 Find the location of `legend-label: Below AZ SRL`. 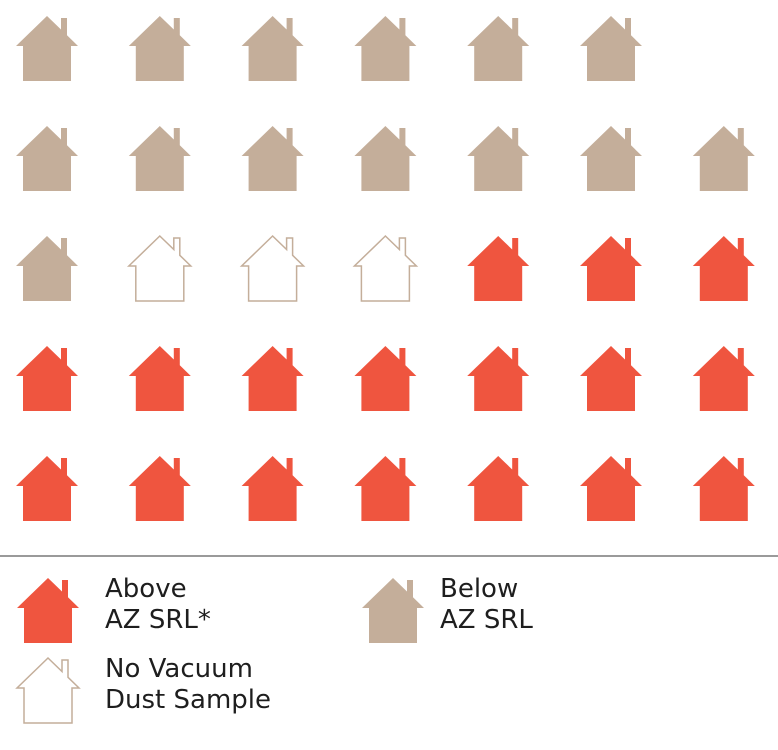

legend-label: Below AZ SRL is located at coordinates (486, 604).